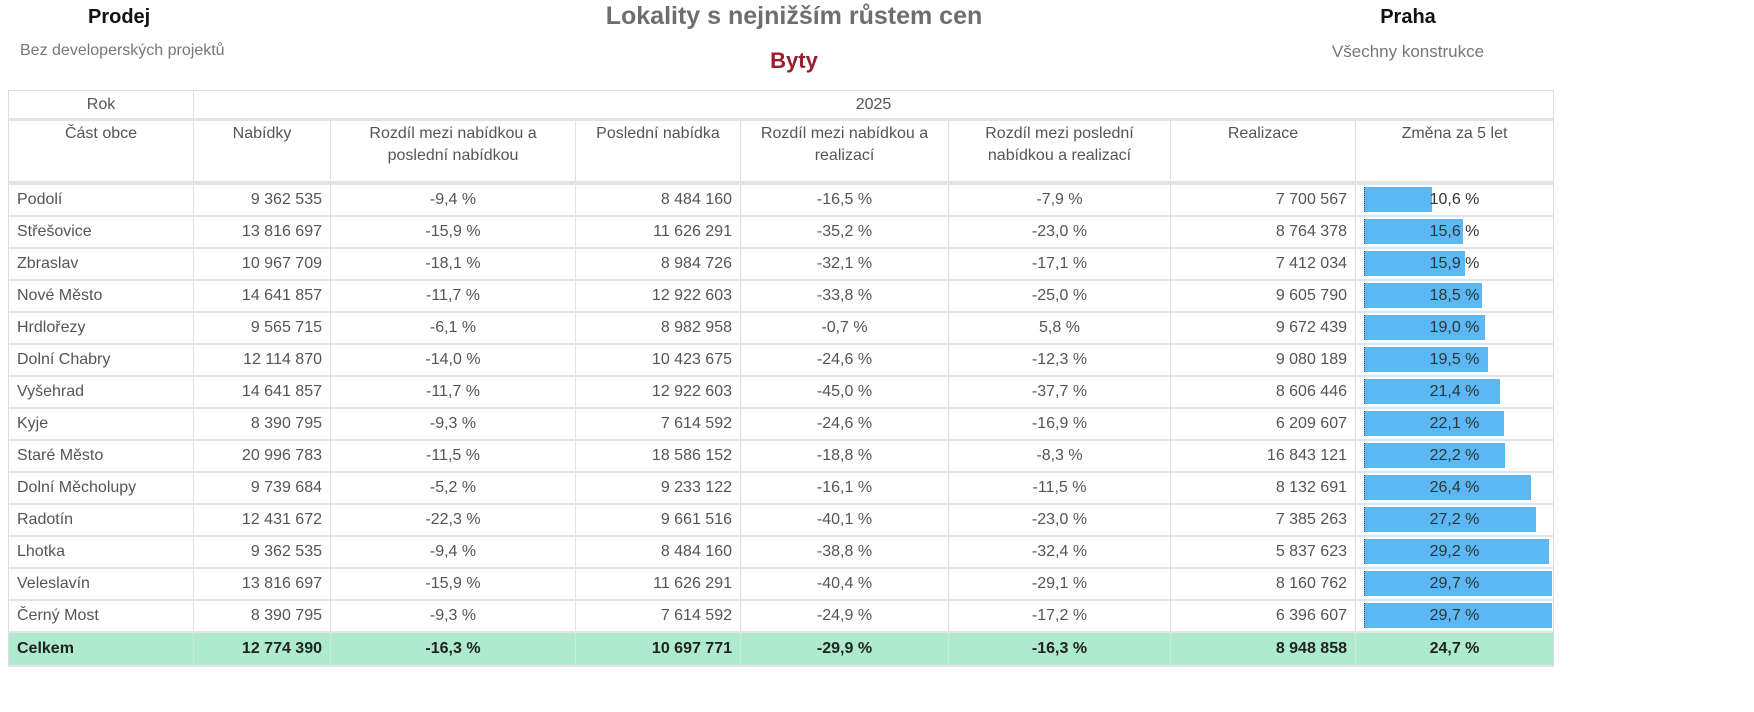  I want to click on cell-diff-offer-last: -15,9 %, so click(453, 584).